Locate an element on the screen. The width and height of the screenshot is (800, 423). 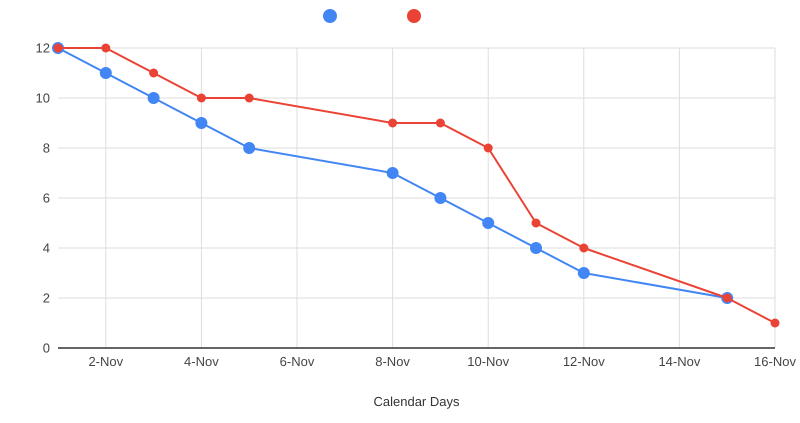
y-tick-label: 4 is located at coordinates (46, 248).